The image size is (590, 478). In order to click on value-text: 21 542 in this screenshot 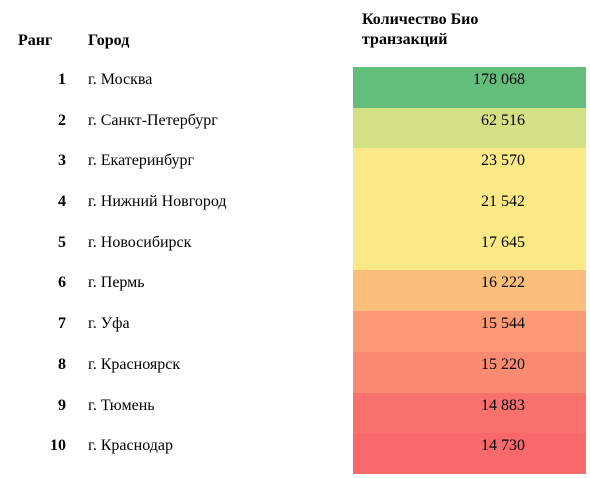, I will do `click(503, 202)`.